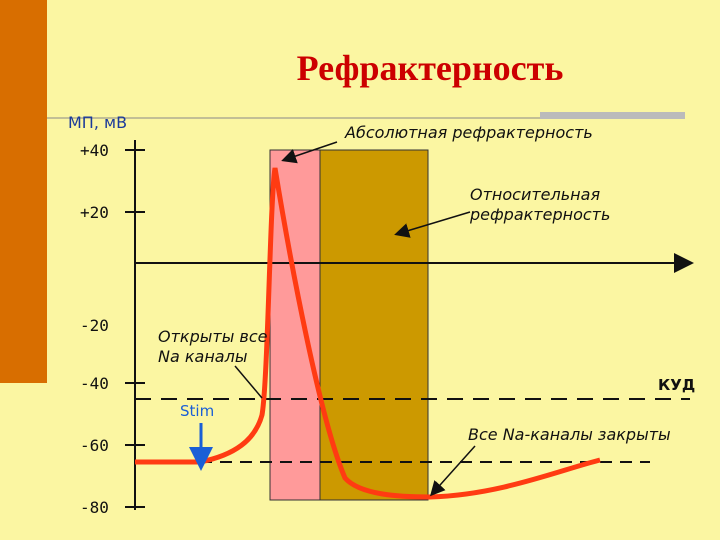 The width and height of the screenshot is (720, 540). I want to click on absolute-label: Абсолютная рефрактерность, so click(468, 132).